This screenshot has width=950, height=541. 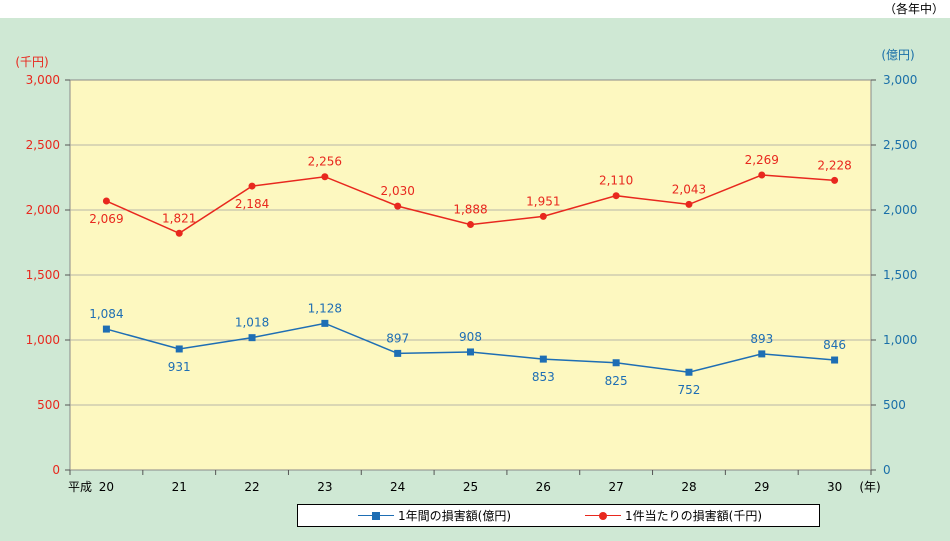 I want to click on data-label: 1,888, so click(x=470, y=210).